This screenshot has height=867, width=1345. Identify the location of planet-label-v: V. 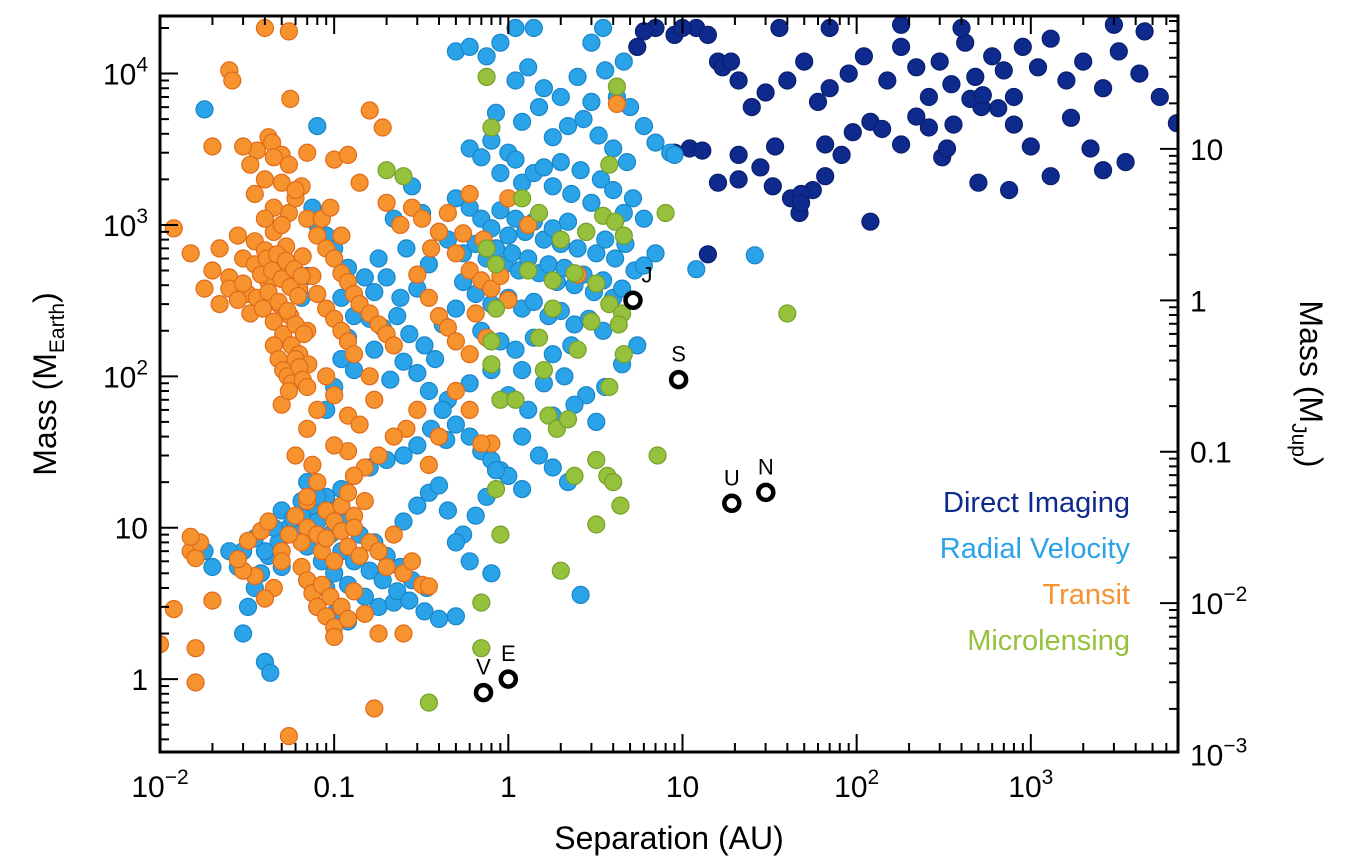
(483, 667).